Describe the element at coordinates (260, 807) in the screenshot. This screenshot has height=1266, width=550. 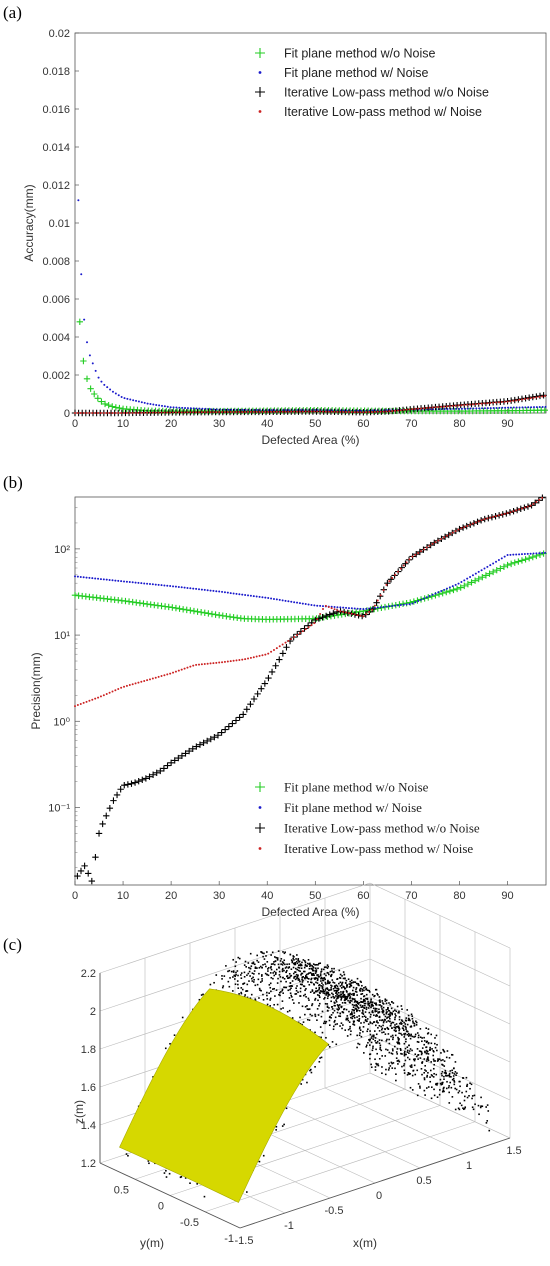
I see `legend-marker` at that location.